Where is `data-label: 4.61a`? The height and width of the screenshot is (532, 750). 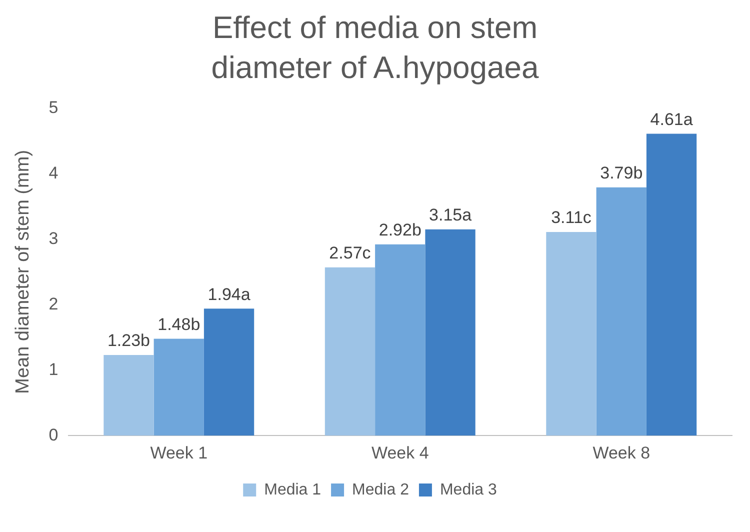 data-label: 4.61a is located at coordinates (672, 119).